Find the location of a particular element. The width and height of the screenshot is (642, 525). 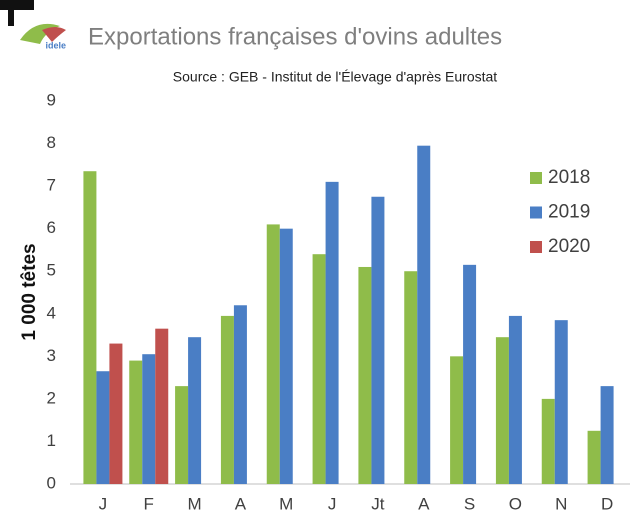

y-tick-label: 6 is located at coordinates (51, 227).